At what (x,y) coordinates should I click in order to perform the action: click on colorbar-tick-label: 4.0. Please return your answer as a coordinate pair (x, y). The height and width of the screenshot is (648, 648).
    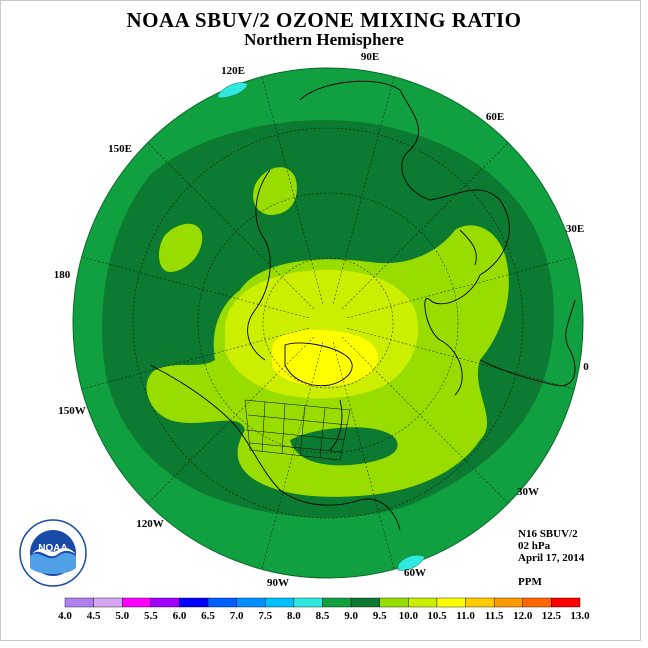
    Looking at the image, I should click on (65, 616).